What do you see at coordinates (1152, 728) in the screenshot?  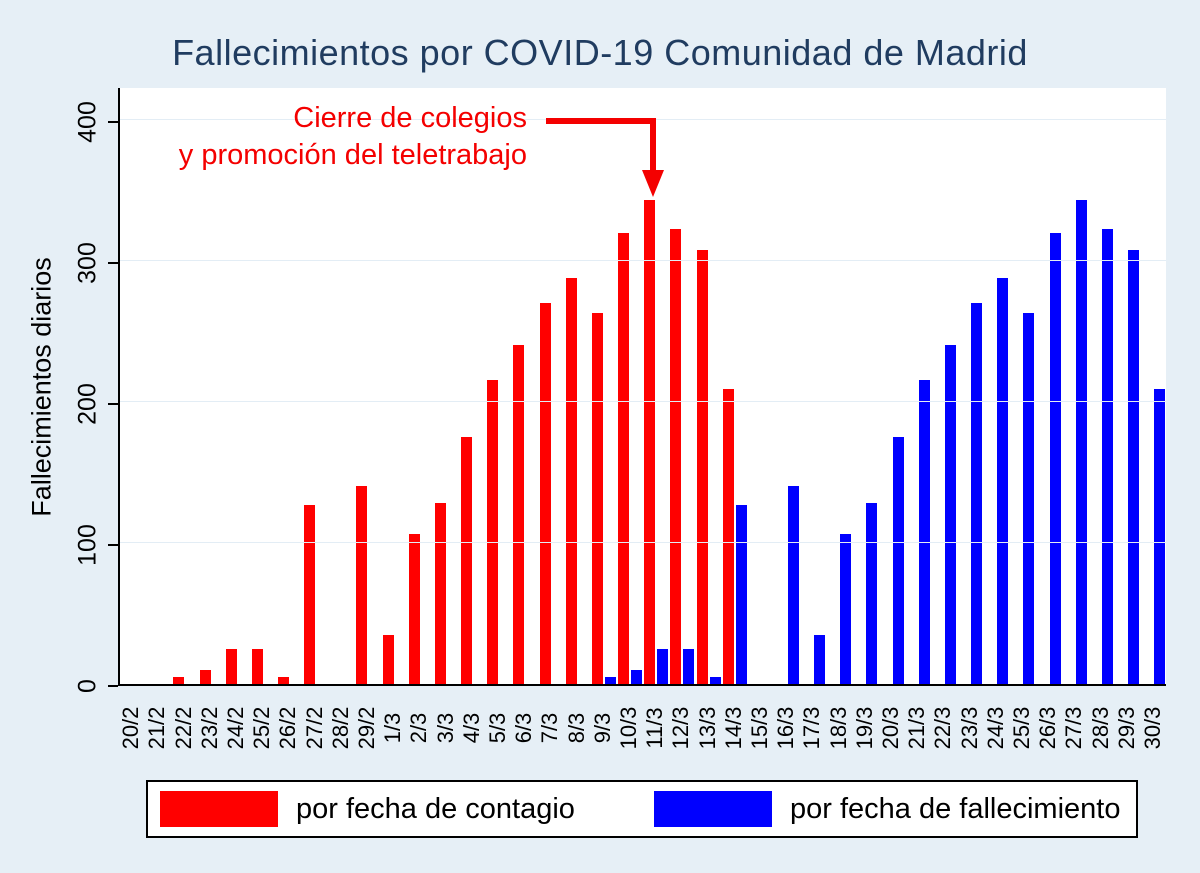 I see `x-tick-label-30/3: 30/3` at bounding box center [1152, 728].